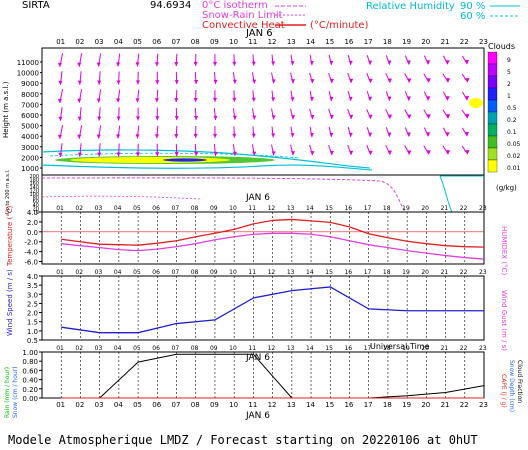 This screenshot has height=450, width=528. Describe the element at coordinates (36, 202) in the screenshot. I see `height-ytick-low-label: 60` at that location.